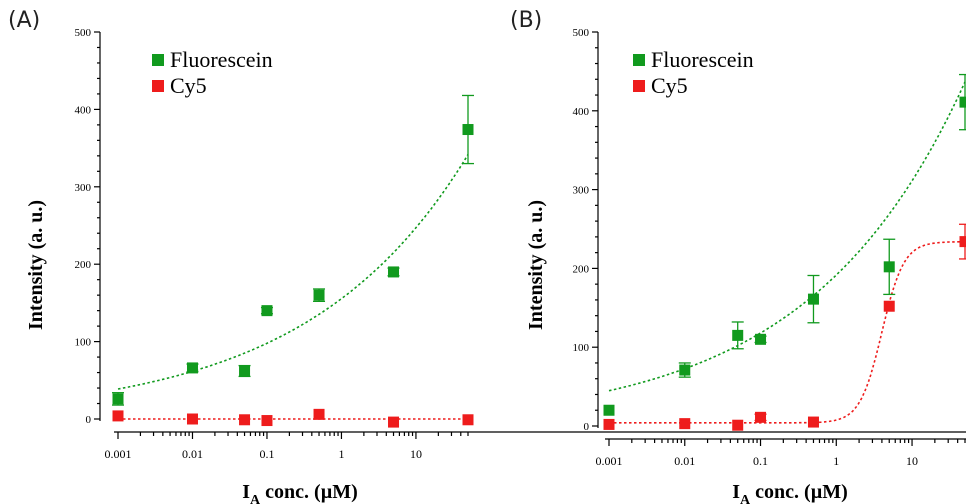 The width and height of the screenshot is (966, 504). Describe the element at coordinates (309, 492) in the screenshot. I see `x-axis-title-rest-a: conc. (µM)` at that location.